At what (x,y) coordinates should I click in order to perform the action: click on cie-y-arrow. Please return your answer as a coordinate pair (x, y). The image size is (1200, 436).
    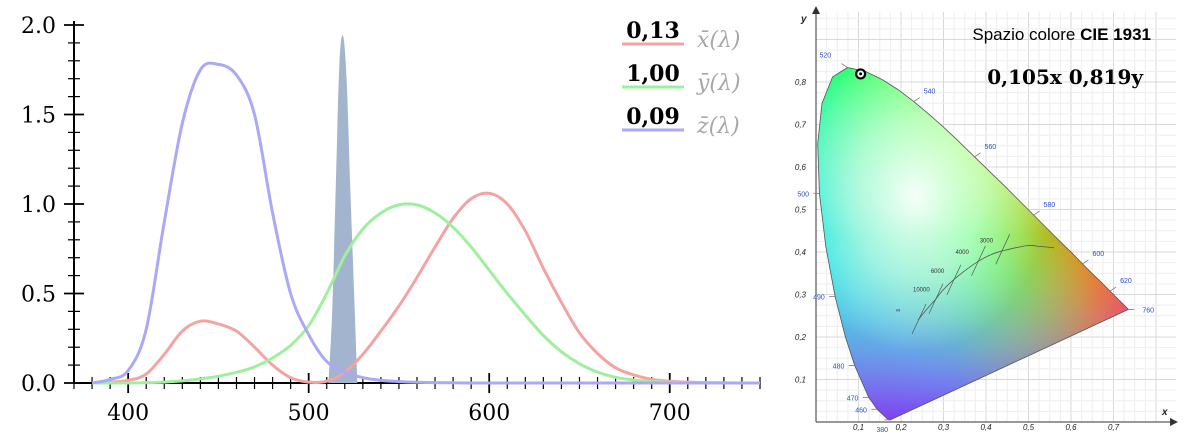
    Looking at the image, I should click on (816, 10).